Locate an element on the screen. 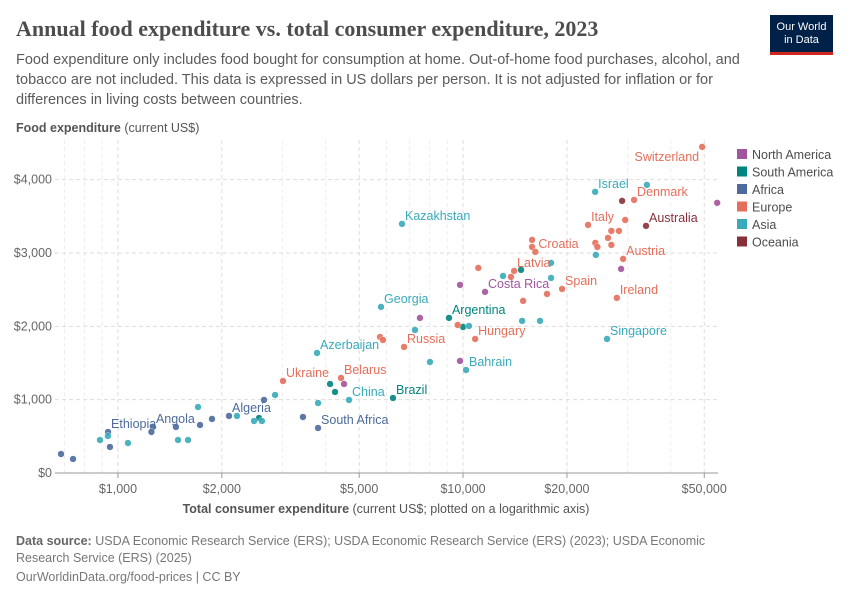 The height and width of the screenshot is (600, 850). x-tick-label: $2,000 is located at coordinates (222, 489).